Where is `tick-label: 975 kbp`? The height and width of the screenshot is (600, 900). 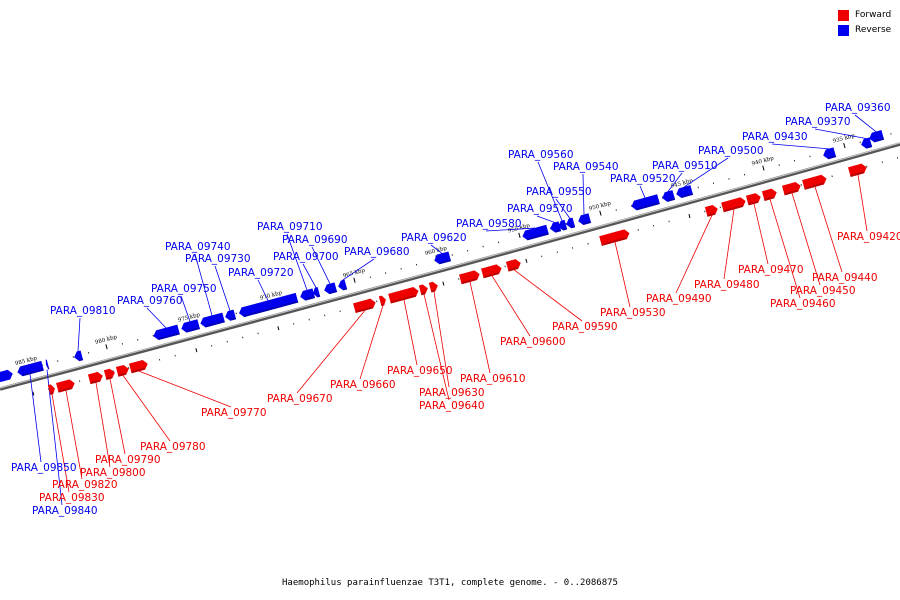
tick-label: 975 kbp is located at coordinates (189, 318).